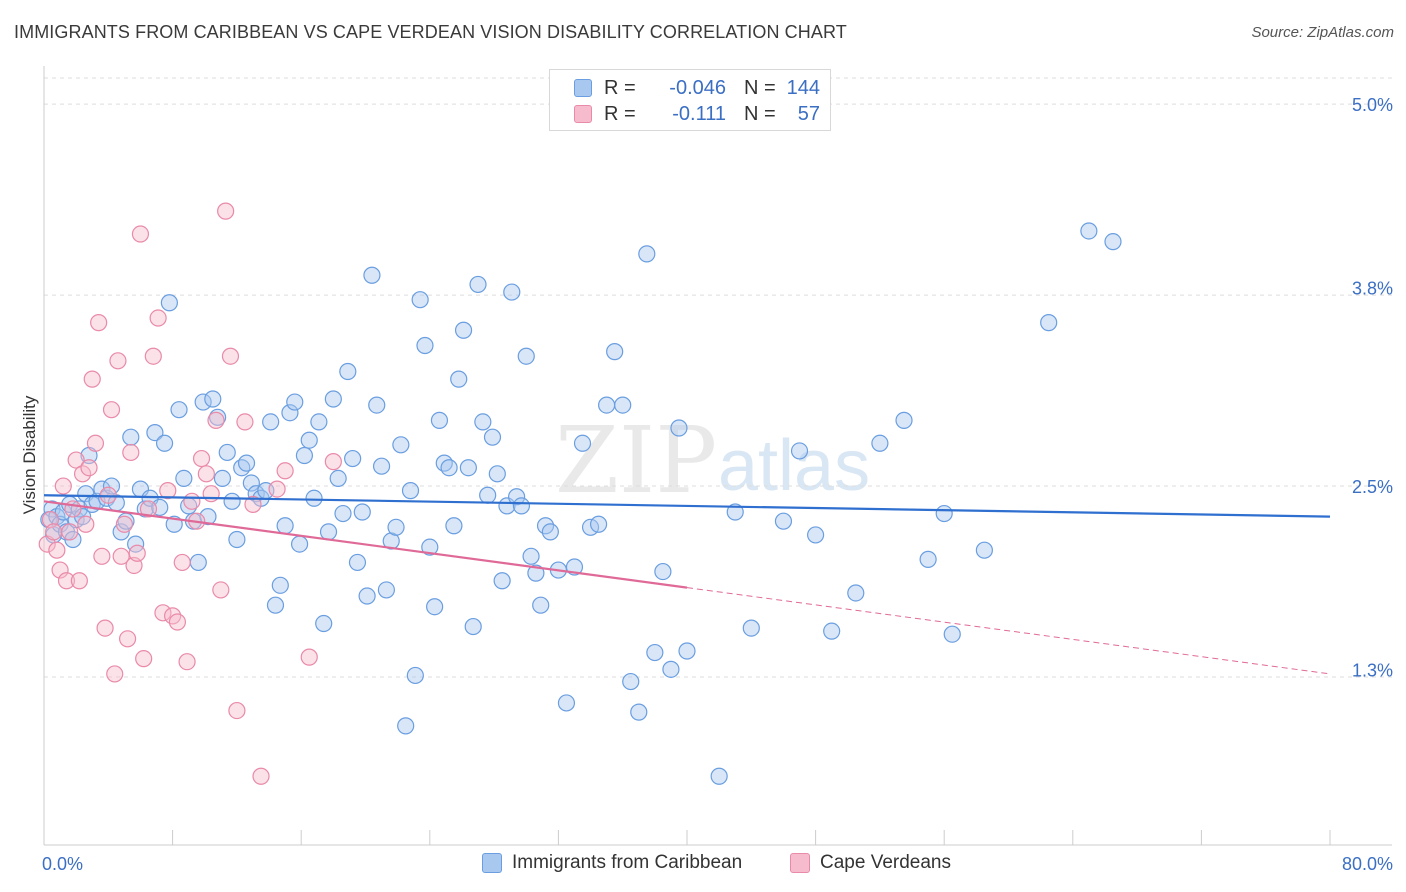  Describe the element at coordinates (365, 544) in the screenshot. I see `pink-trend-line` at that location.